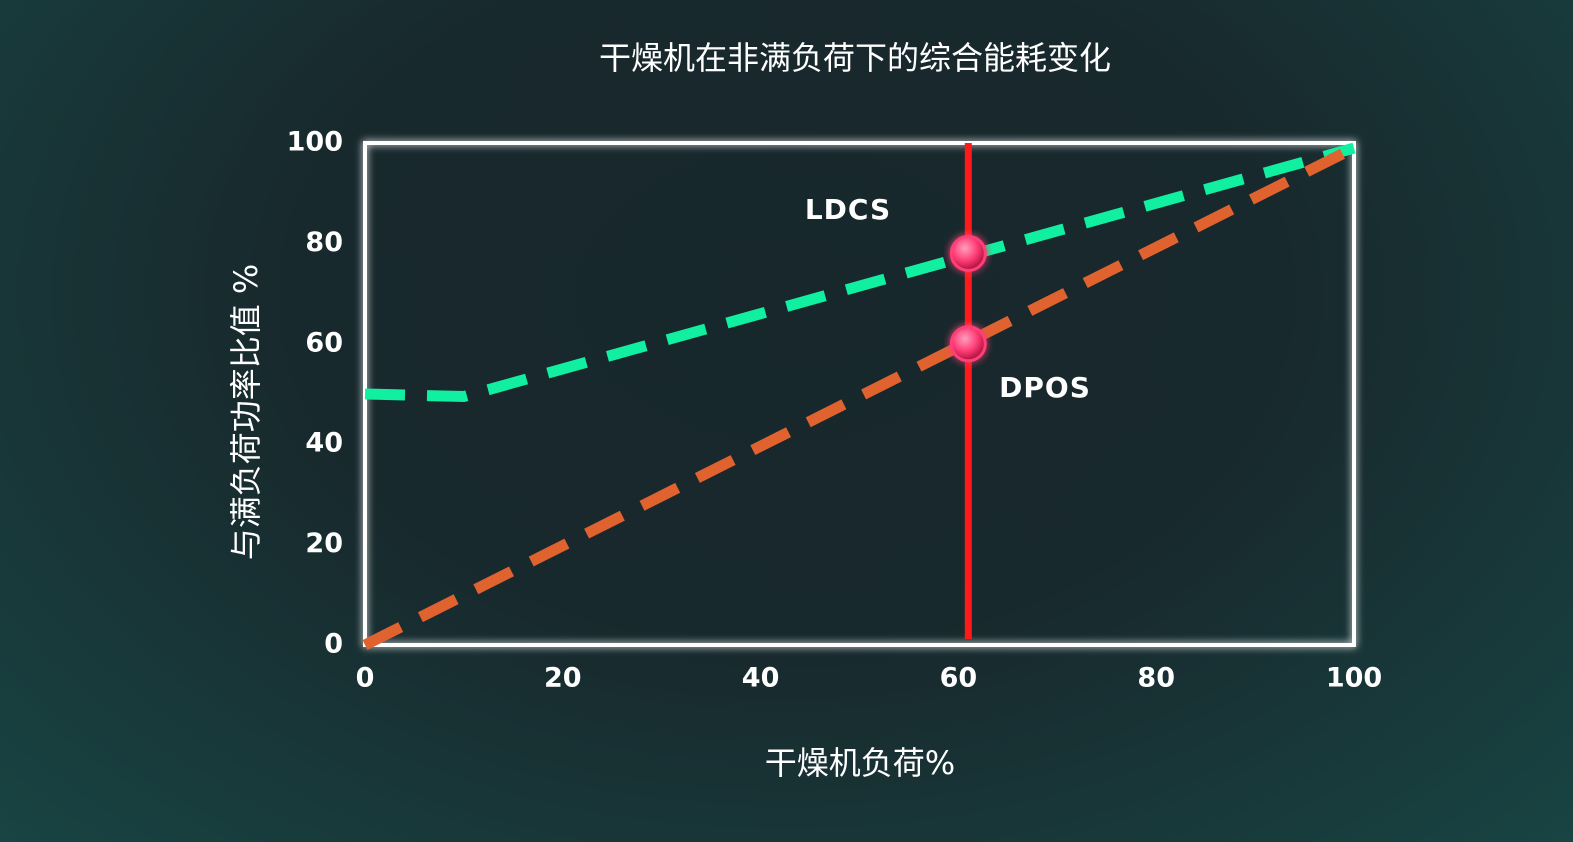  What do you see at coordinates (959, 678) in the screenshot?
I see `x-tick-label: 60` at bounding box center [959, 678].